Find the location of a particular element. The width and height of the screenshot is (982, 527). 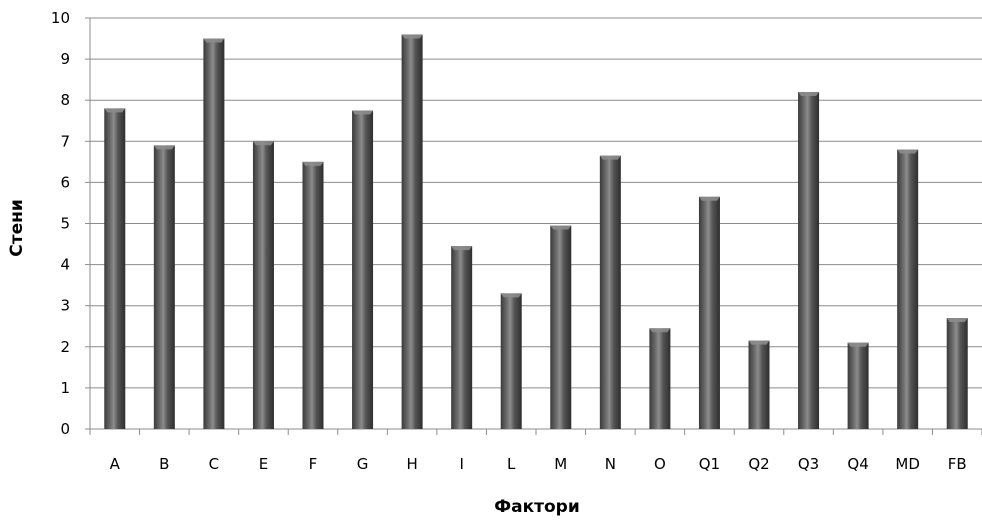

bar-Q2 is located at coordinates (759, 384).